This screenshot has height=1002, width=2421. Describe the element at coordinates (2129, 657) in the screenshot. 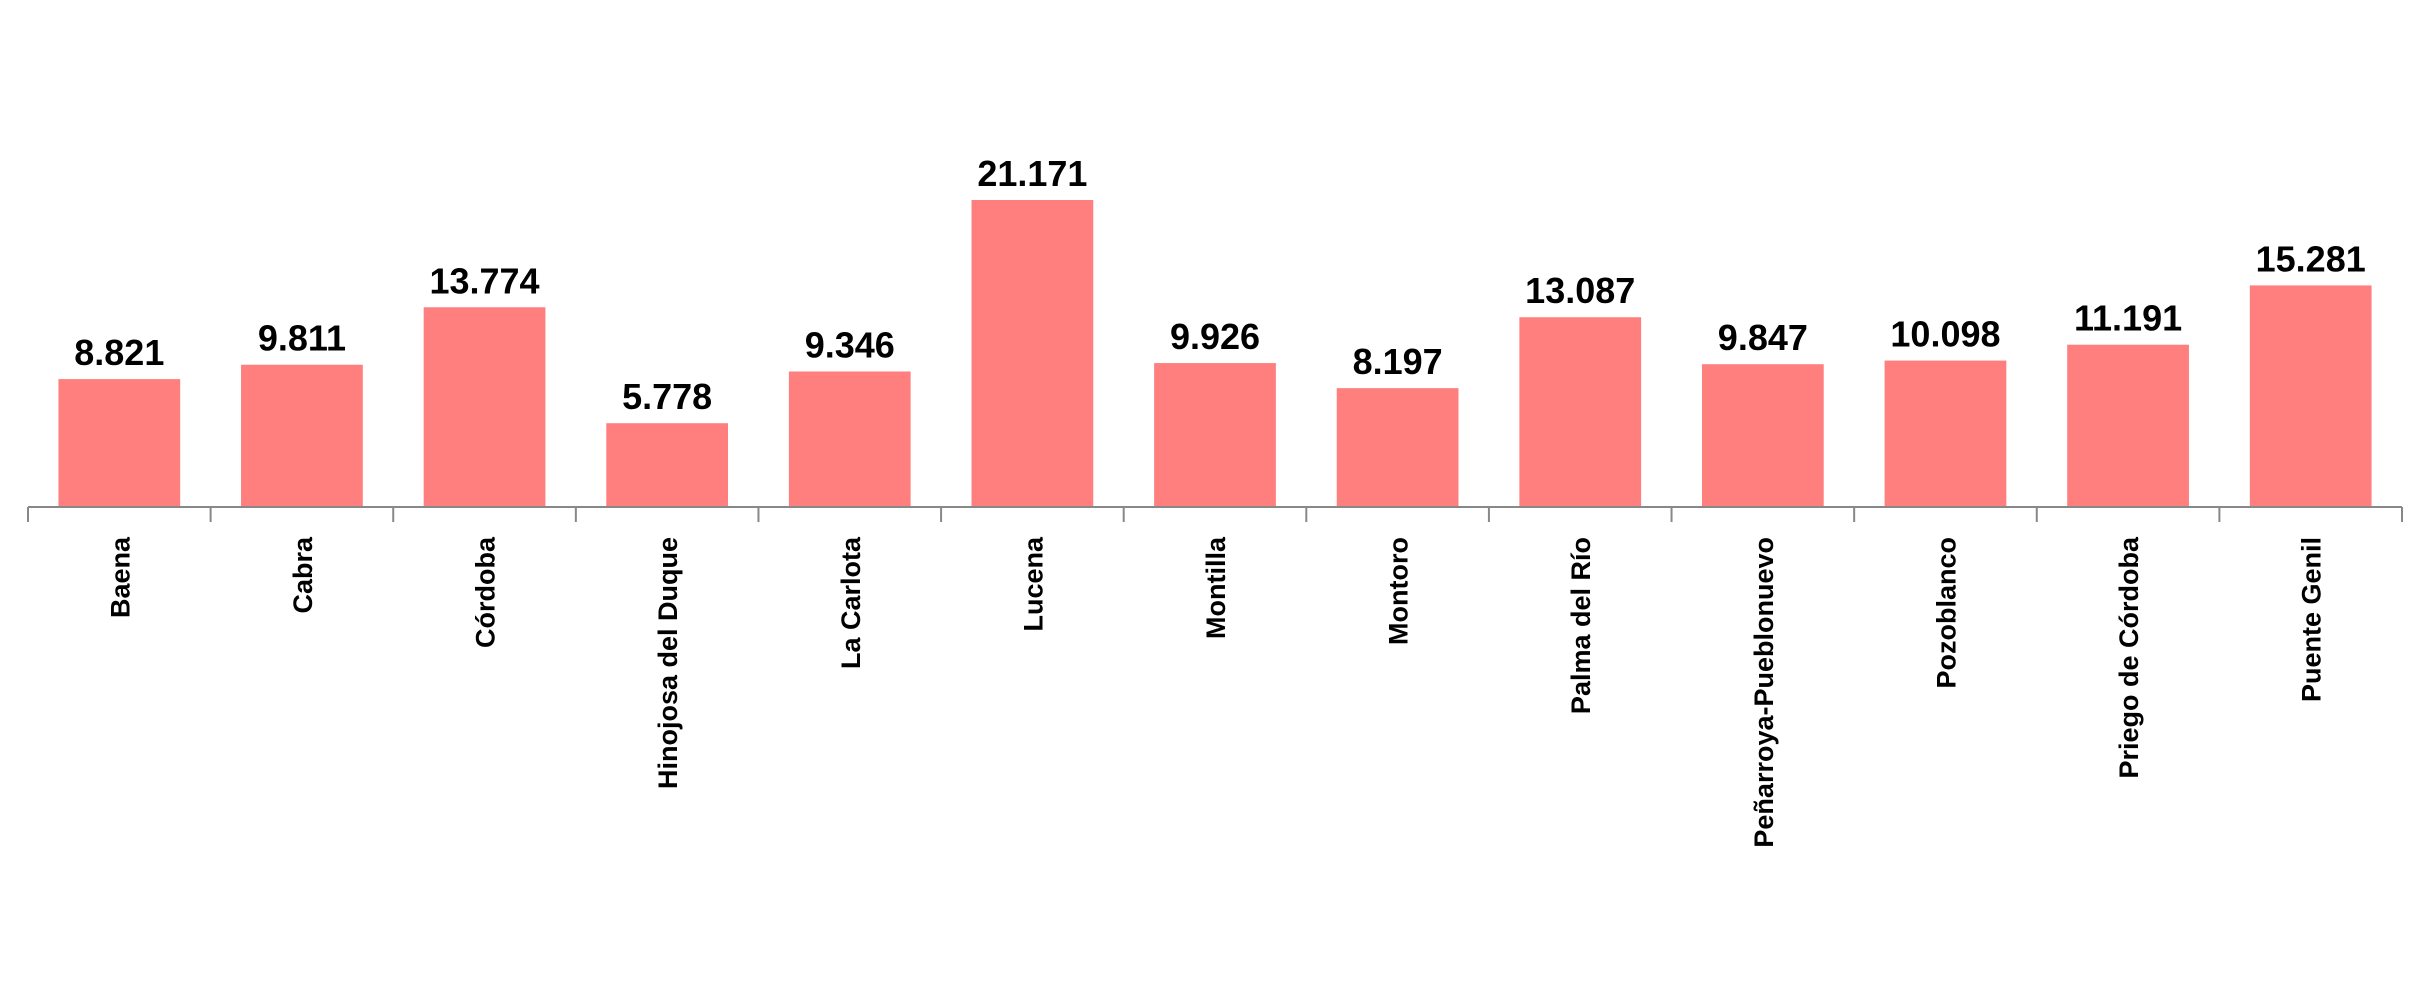

I see `x-tick-label: Priego de Córdoba` at that location.